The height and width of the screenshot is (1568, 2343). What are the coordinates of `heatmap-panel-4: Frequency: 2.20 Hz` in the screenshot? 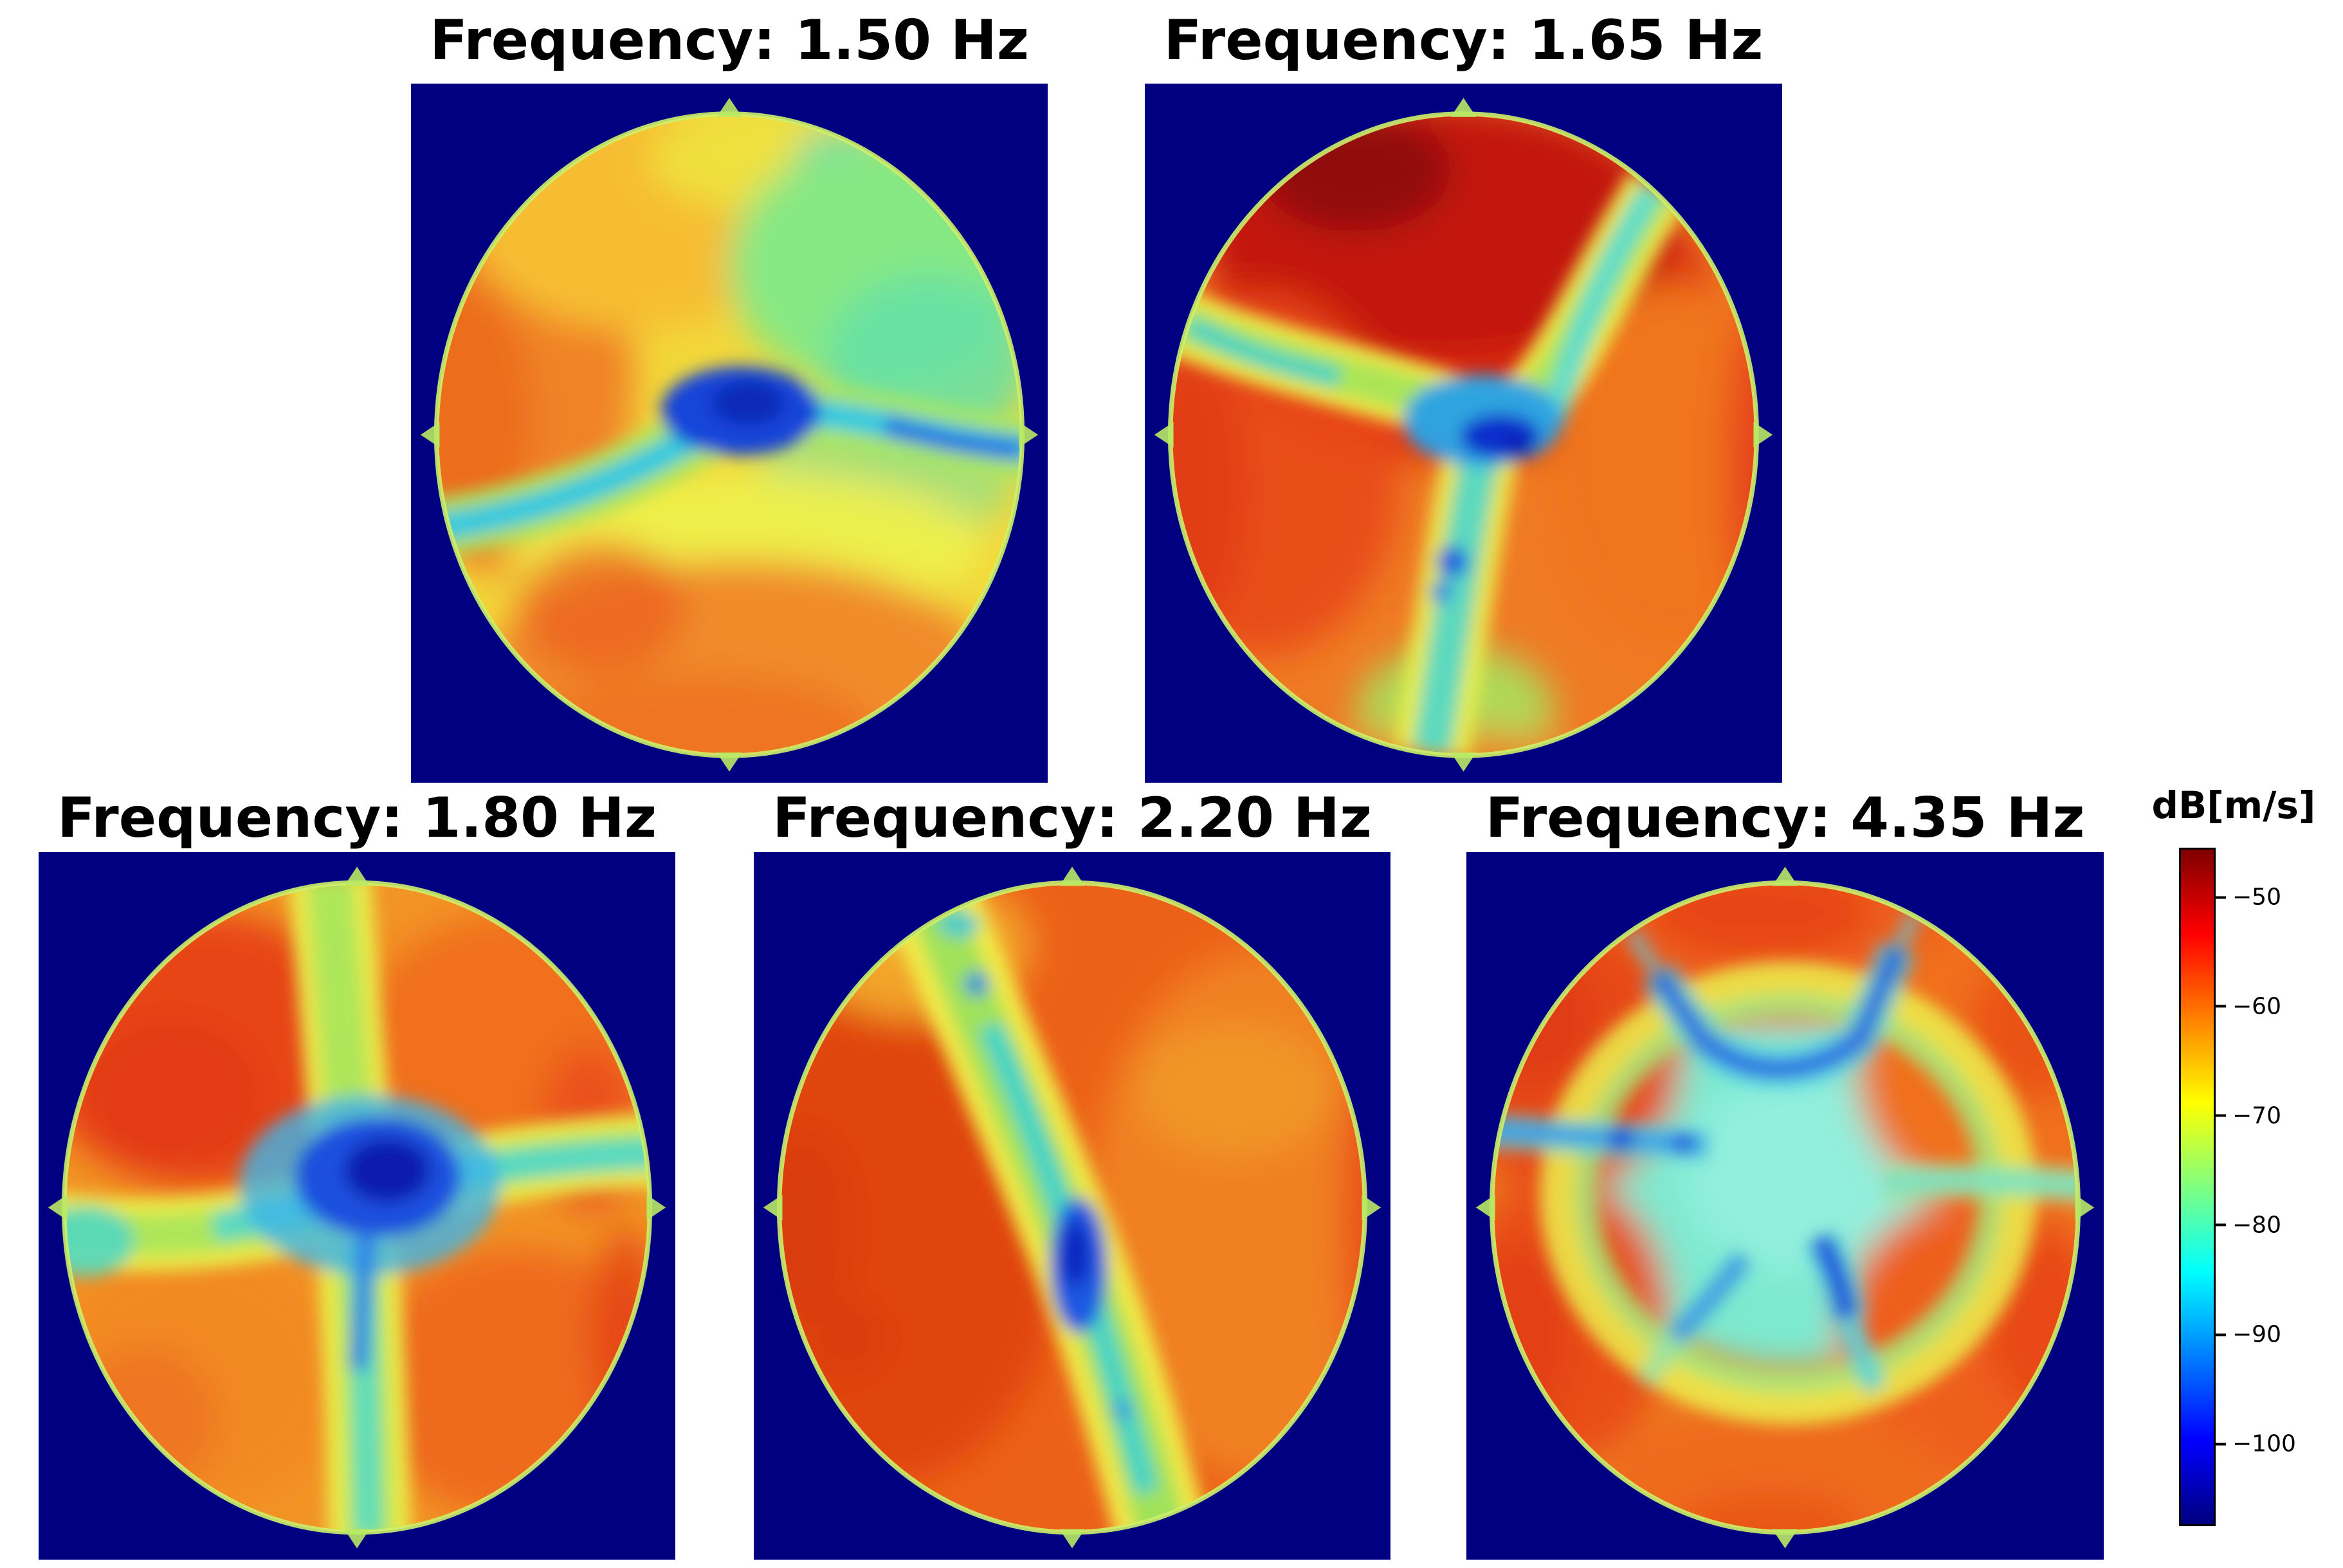 It's located at (1072, 1175).